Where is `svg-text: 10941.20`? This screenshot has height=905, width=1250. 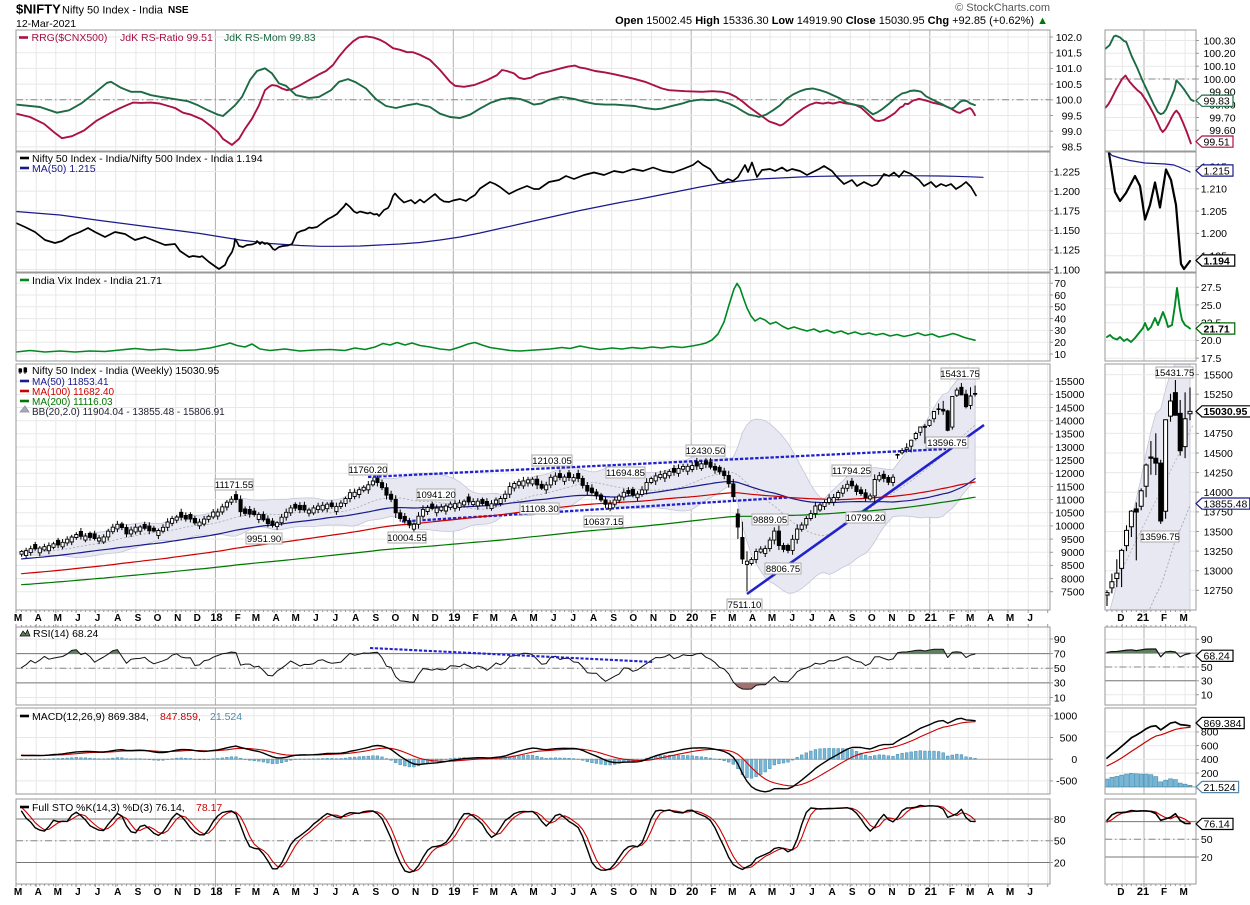
svg-text: 10941.20 is located at coordinates (436, 495).